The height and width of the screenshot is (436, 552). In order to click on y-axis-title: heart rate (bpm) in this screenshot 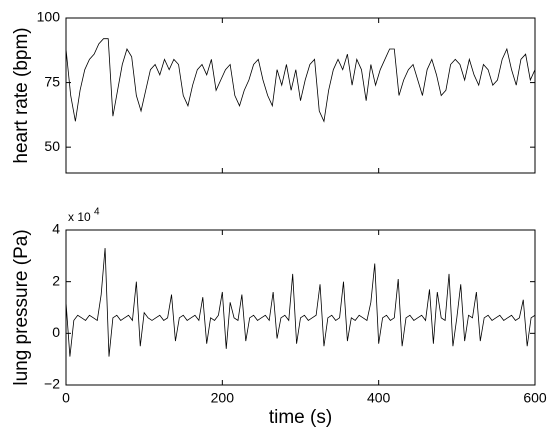, I will do `click(21, 95)`.